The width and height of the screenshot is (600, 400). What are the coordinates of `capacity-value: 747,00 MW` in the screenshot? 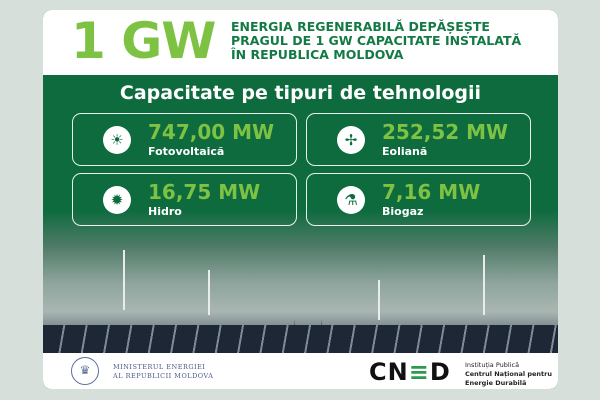 It's located at (211, 132).